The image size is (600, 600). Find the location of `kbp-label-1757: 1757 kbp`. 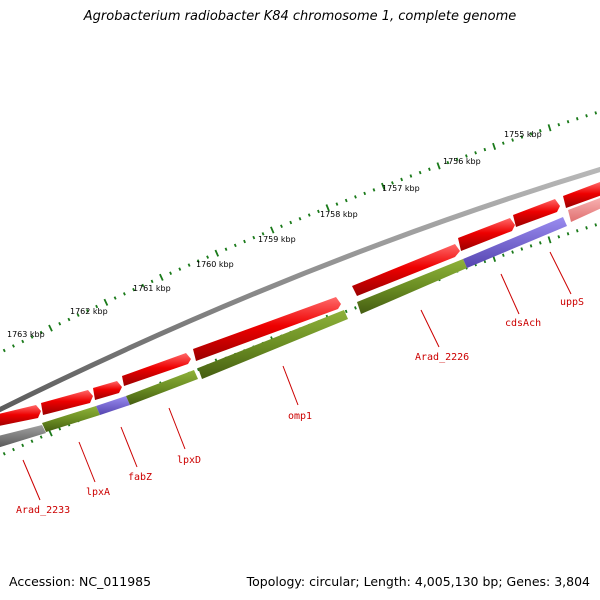

kbp-label-1757: 1757 kbp is located at coordinates (401, 188).